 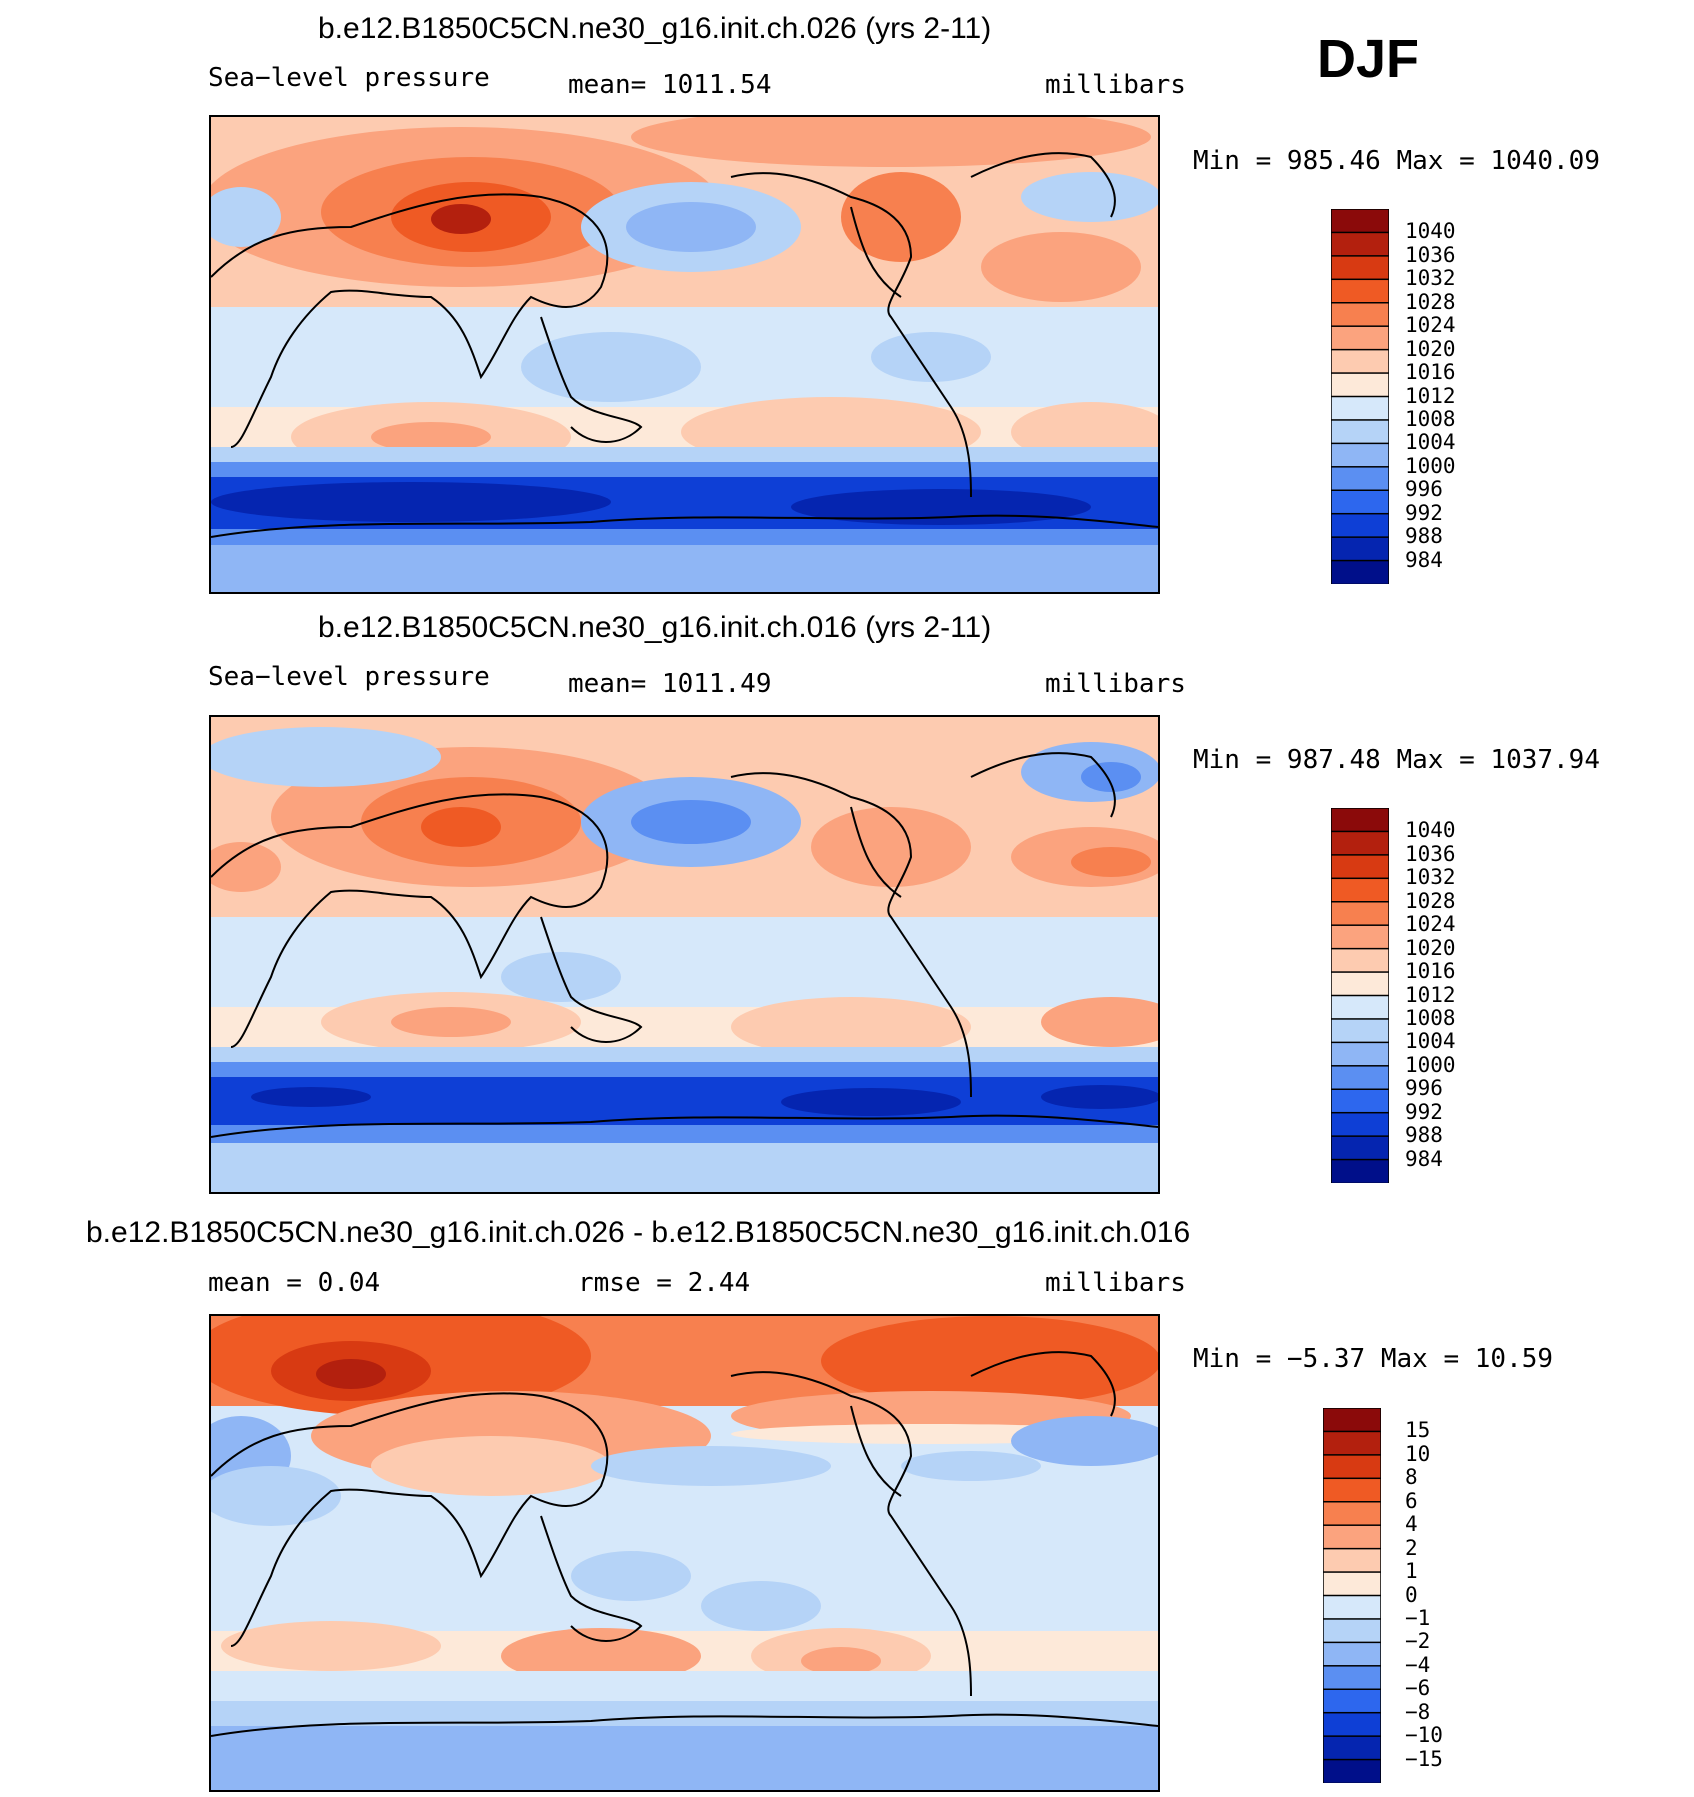 I want to click on panel-2-variable-label: Sea−level pressure, so click(x=349, y=677).